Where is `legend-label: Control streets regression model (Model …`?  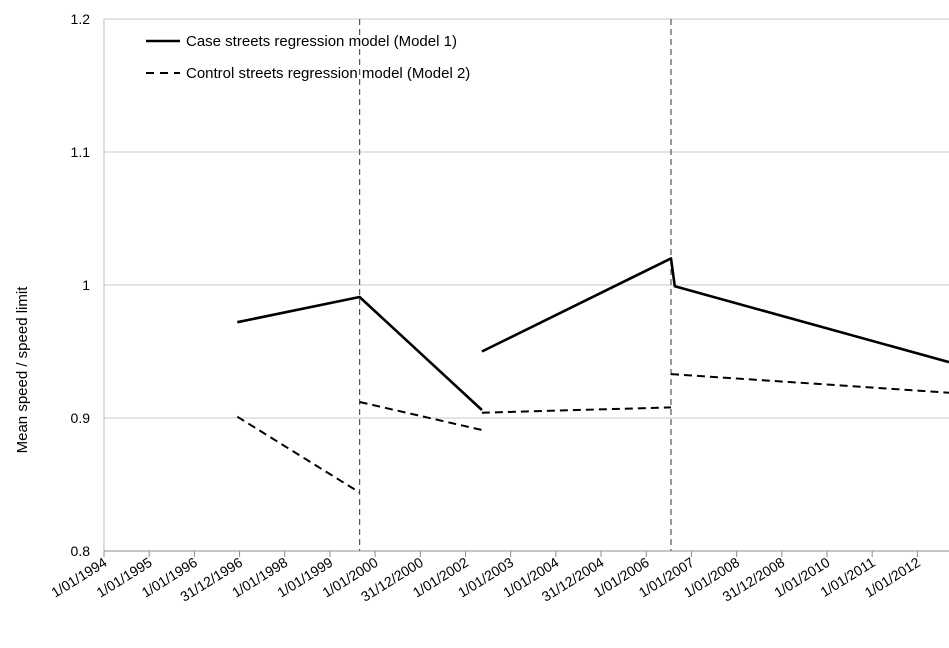
legend-label: Control streets regression model (Model … is located at coordinates (328, 73).